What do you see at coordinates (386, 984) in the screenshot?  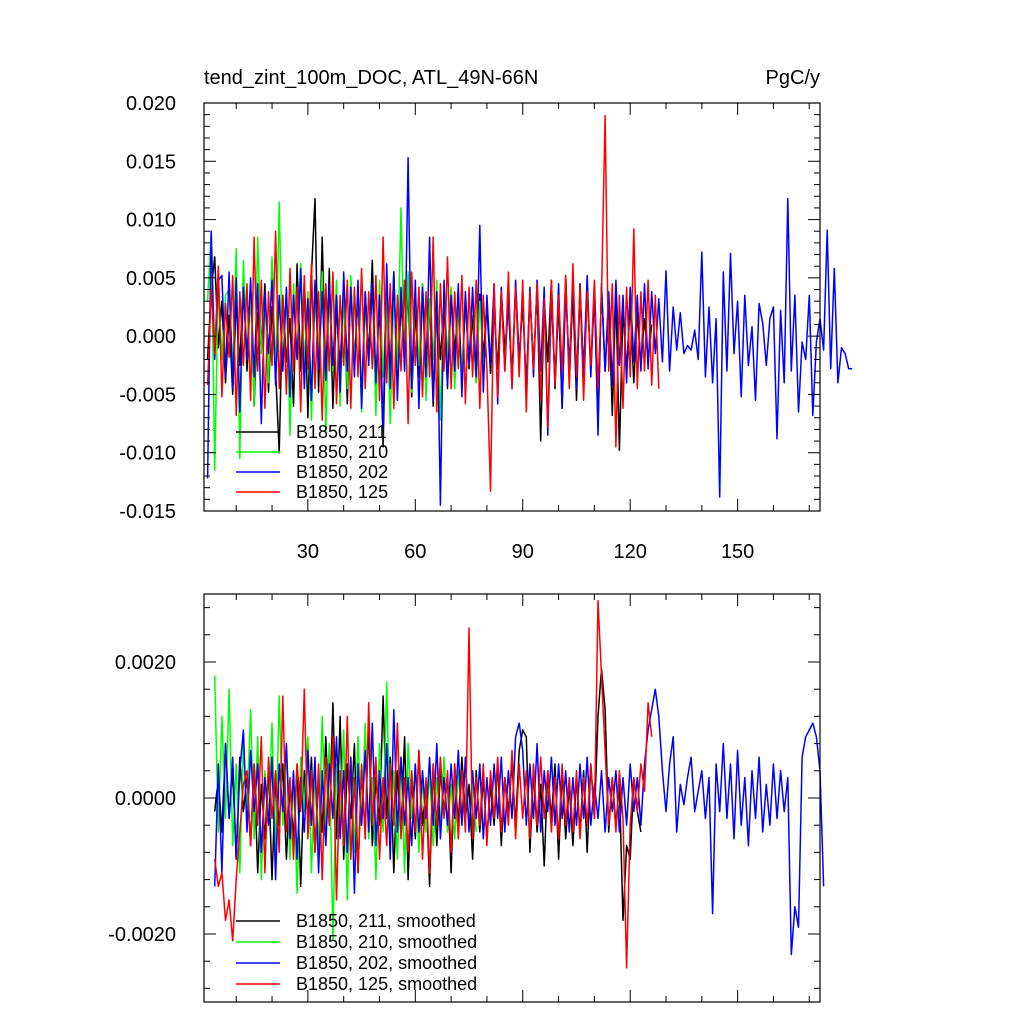 I see `legend-label: B1850, 125, smoothed` at bounding box center [386, 984].